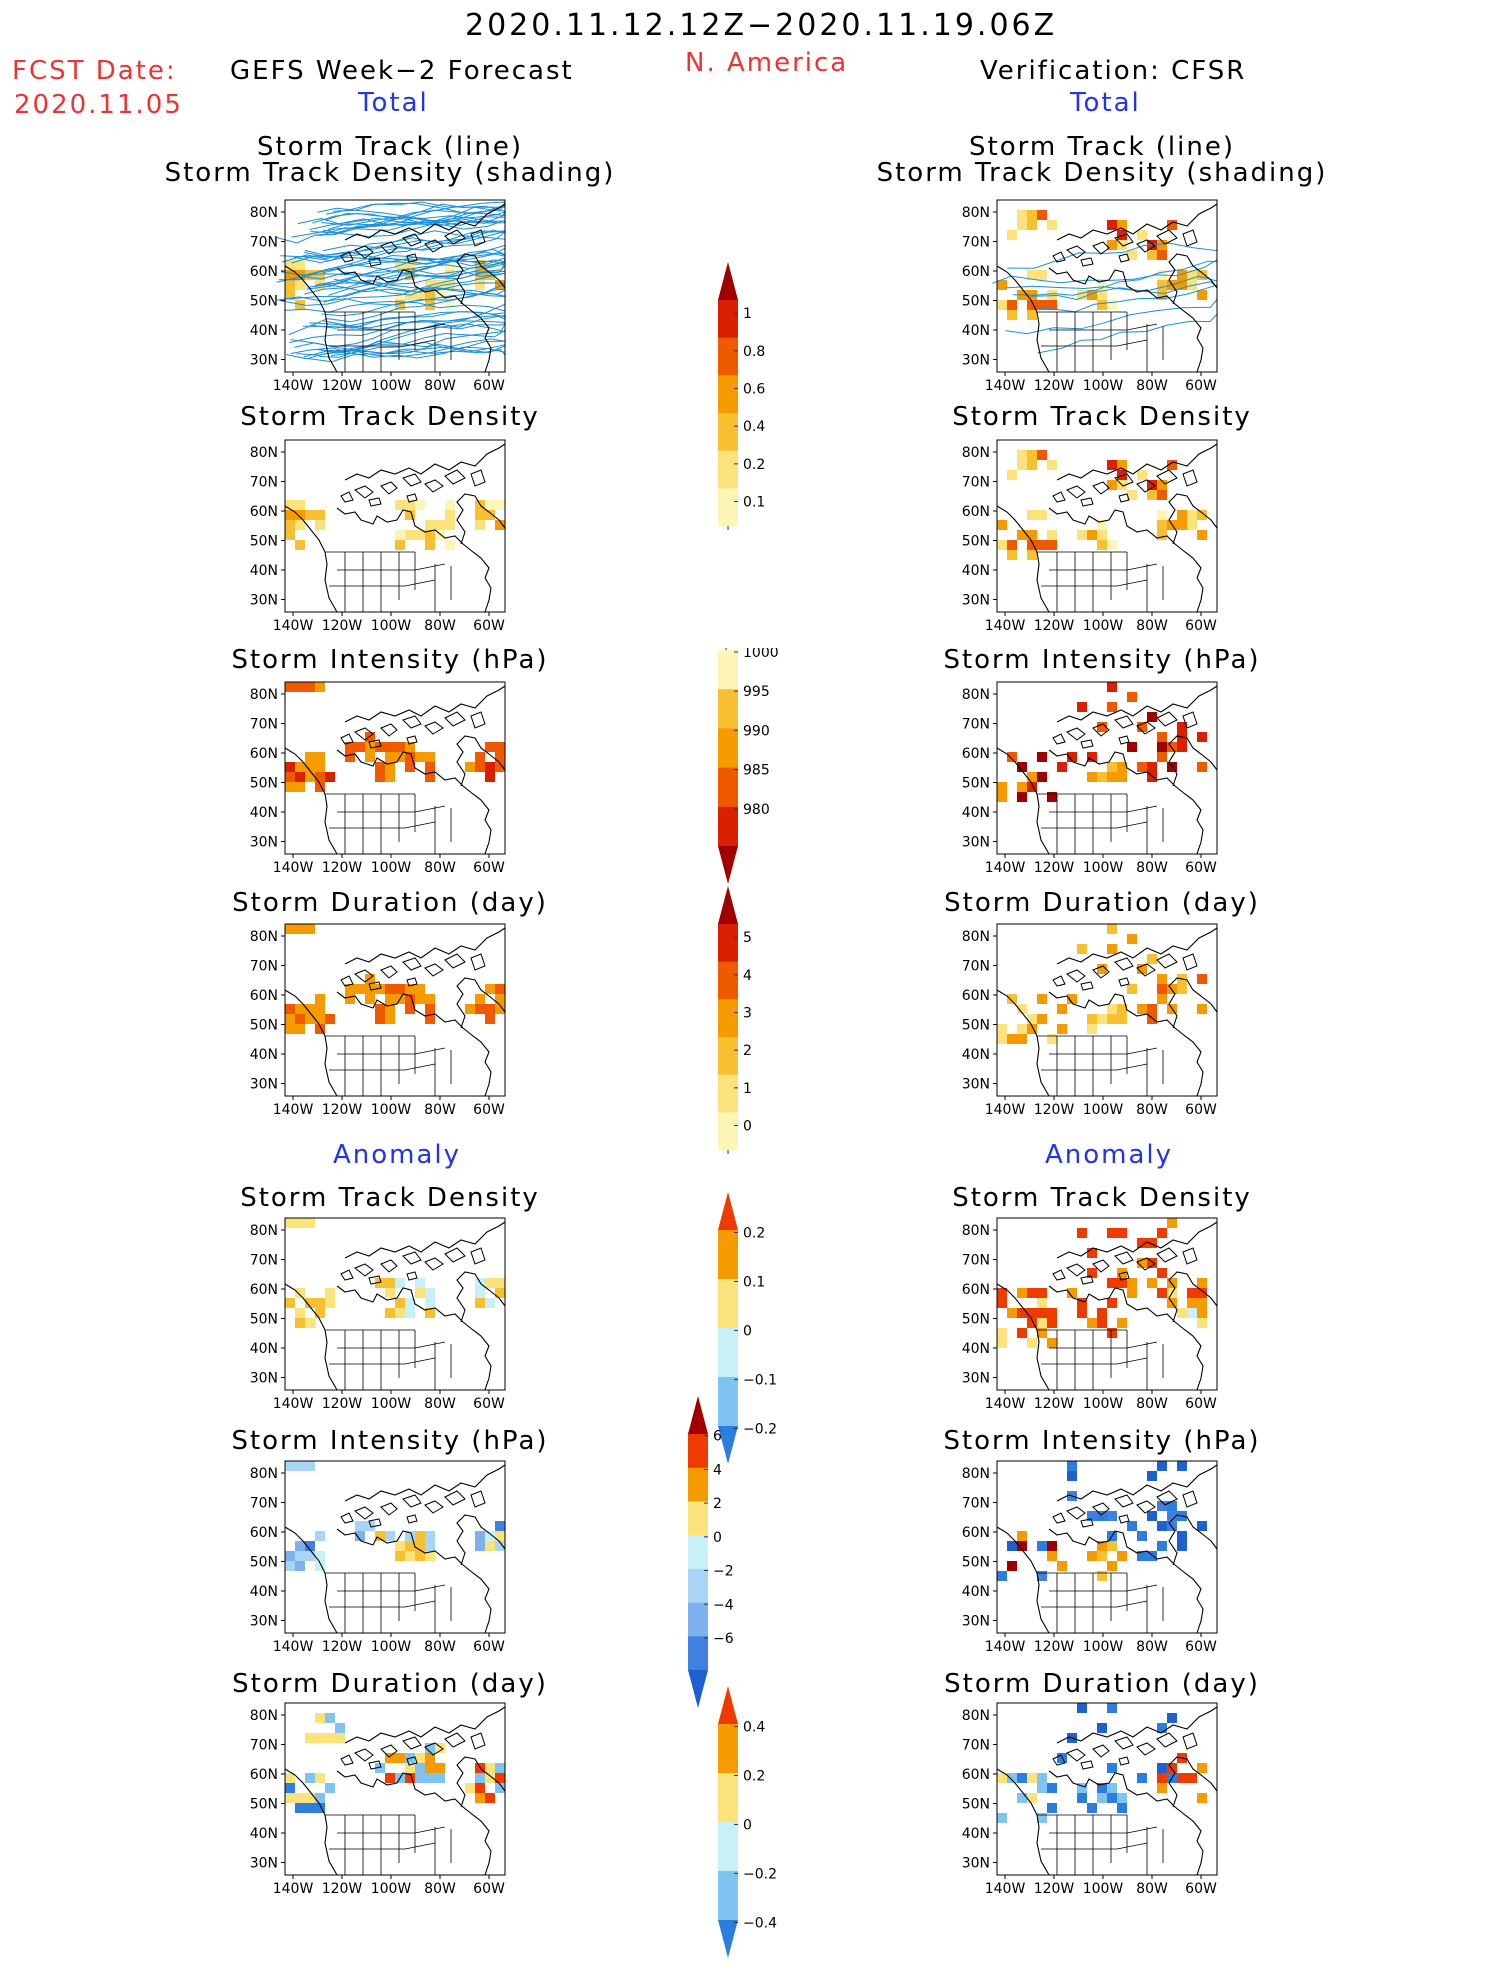 Image resolution: width=1487 pixels, height=1966 pixels. What do you see at coordinates (390, 1198) in the screenshot?
I see `title-density-anom-left: Storm Track Density` at bounding box center [390, 1198].